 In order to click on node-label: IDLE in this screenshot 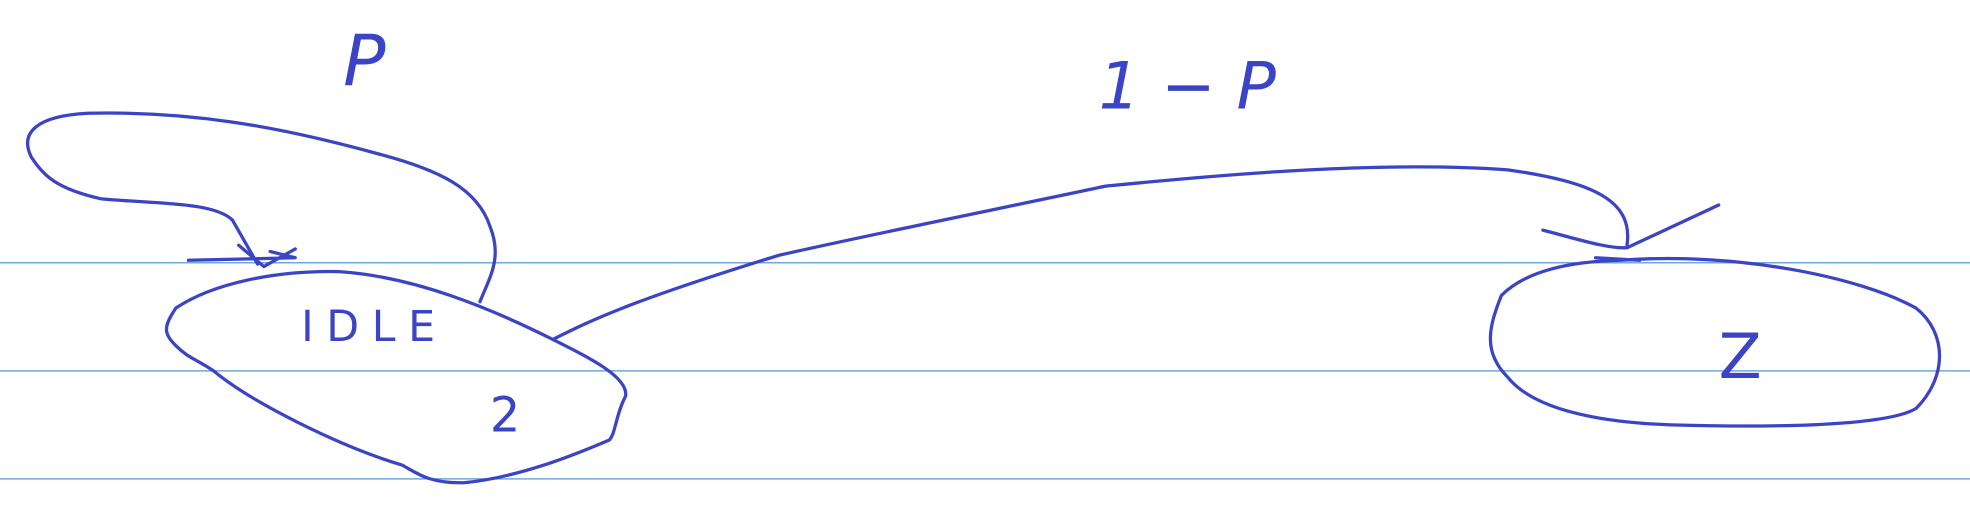, I will do `click(374, 327)`.